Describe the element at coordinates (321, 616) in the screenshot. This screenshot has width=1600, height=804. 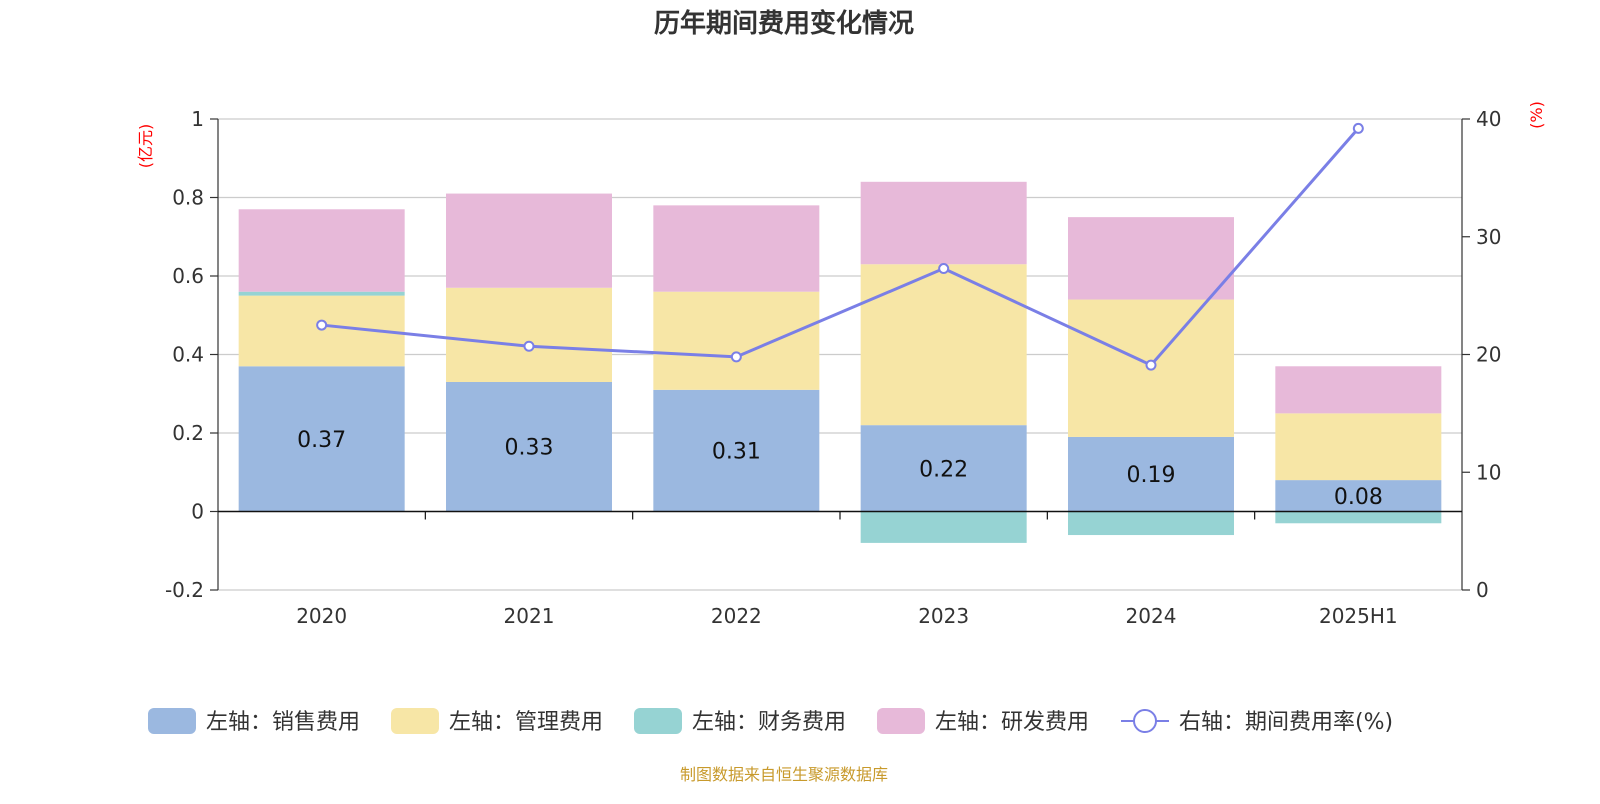
I see `x-axis-tick-label: 2020` at that location.